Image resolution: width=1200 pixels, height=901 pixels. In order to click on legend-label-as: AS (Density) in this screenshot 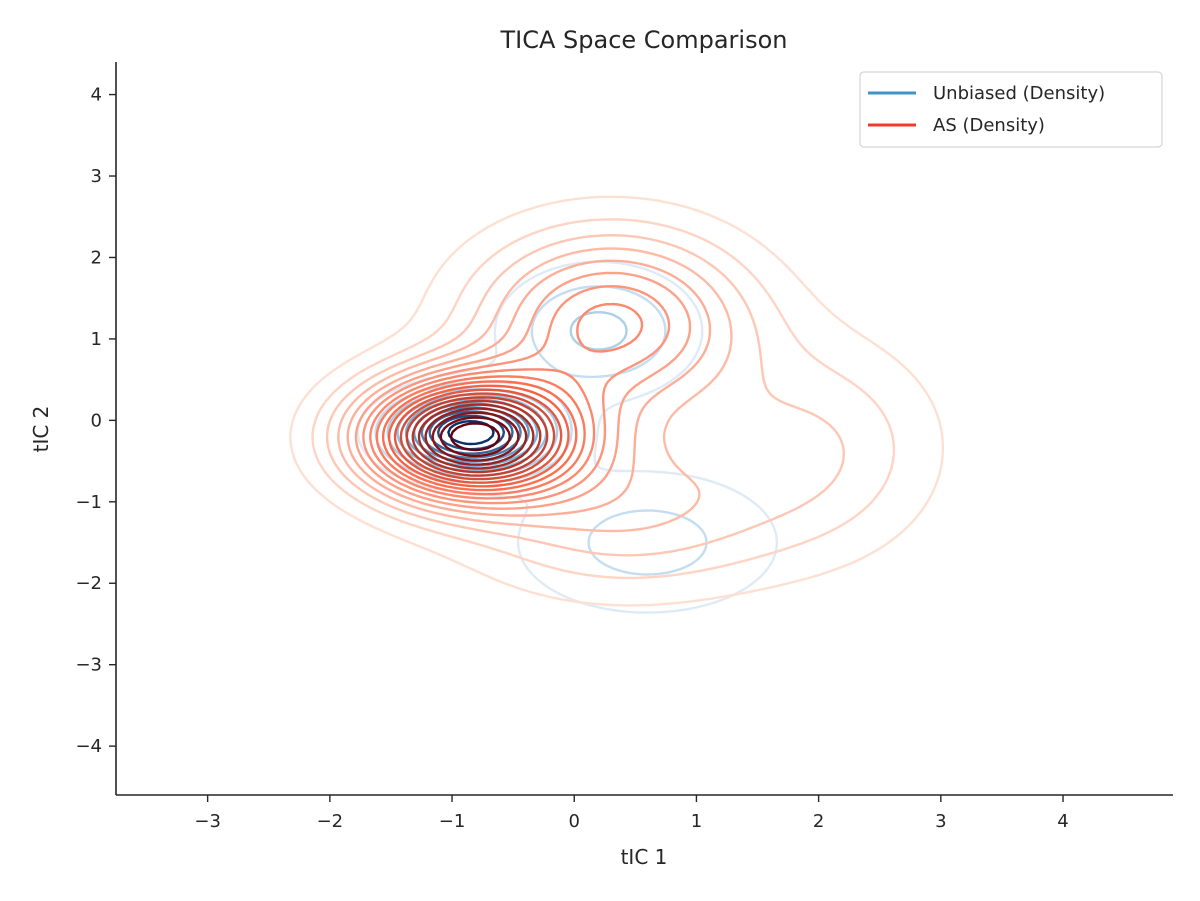, I will do `click(989, 125)`.